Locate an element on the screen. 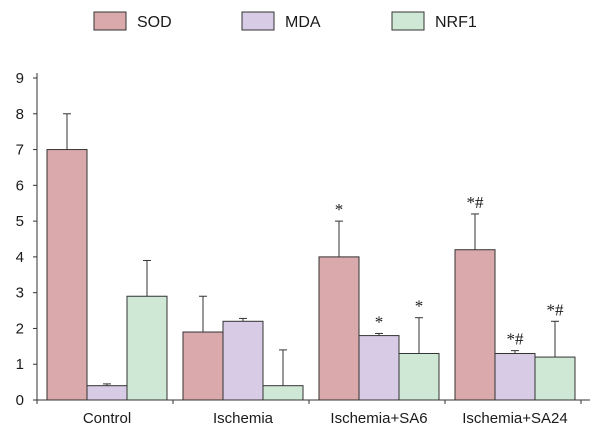  significance-mark-nrf1-3: *# is located at coordinates (556, 309).